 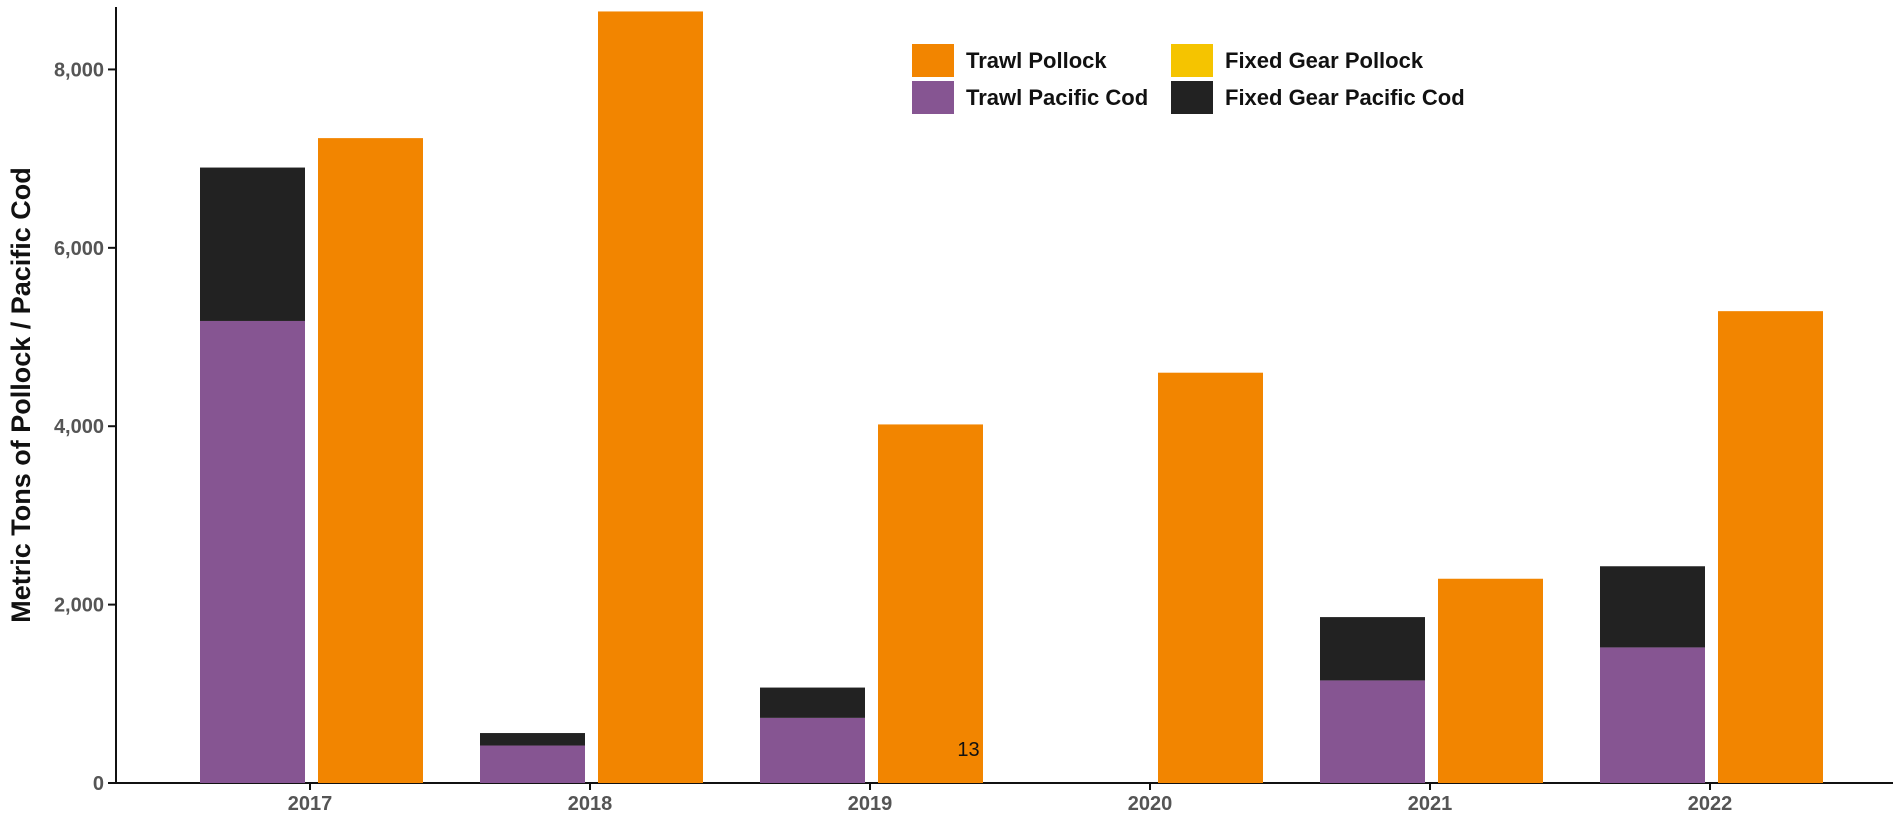 What do you see at coordinates (1430, 802) in the screenshot?
I see `x-tick-label: 2021` at bounding box center [1430, 802].